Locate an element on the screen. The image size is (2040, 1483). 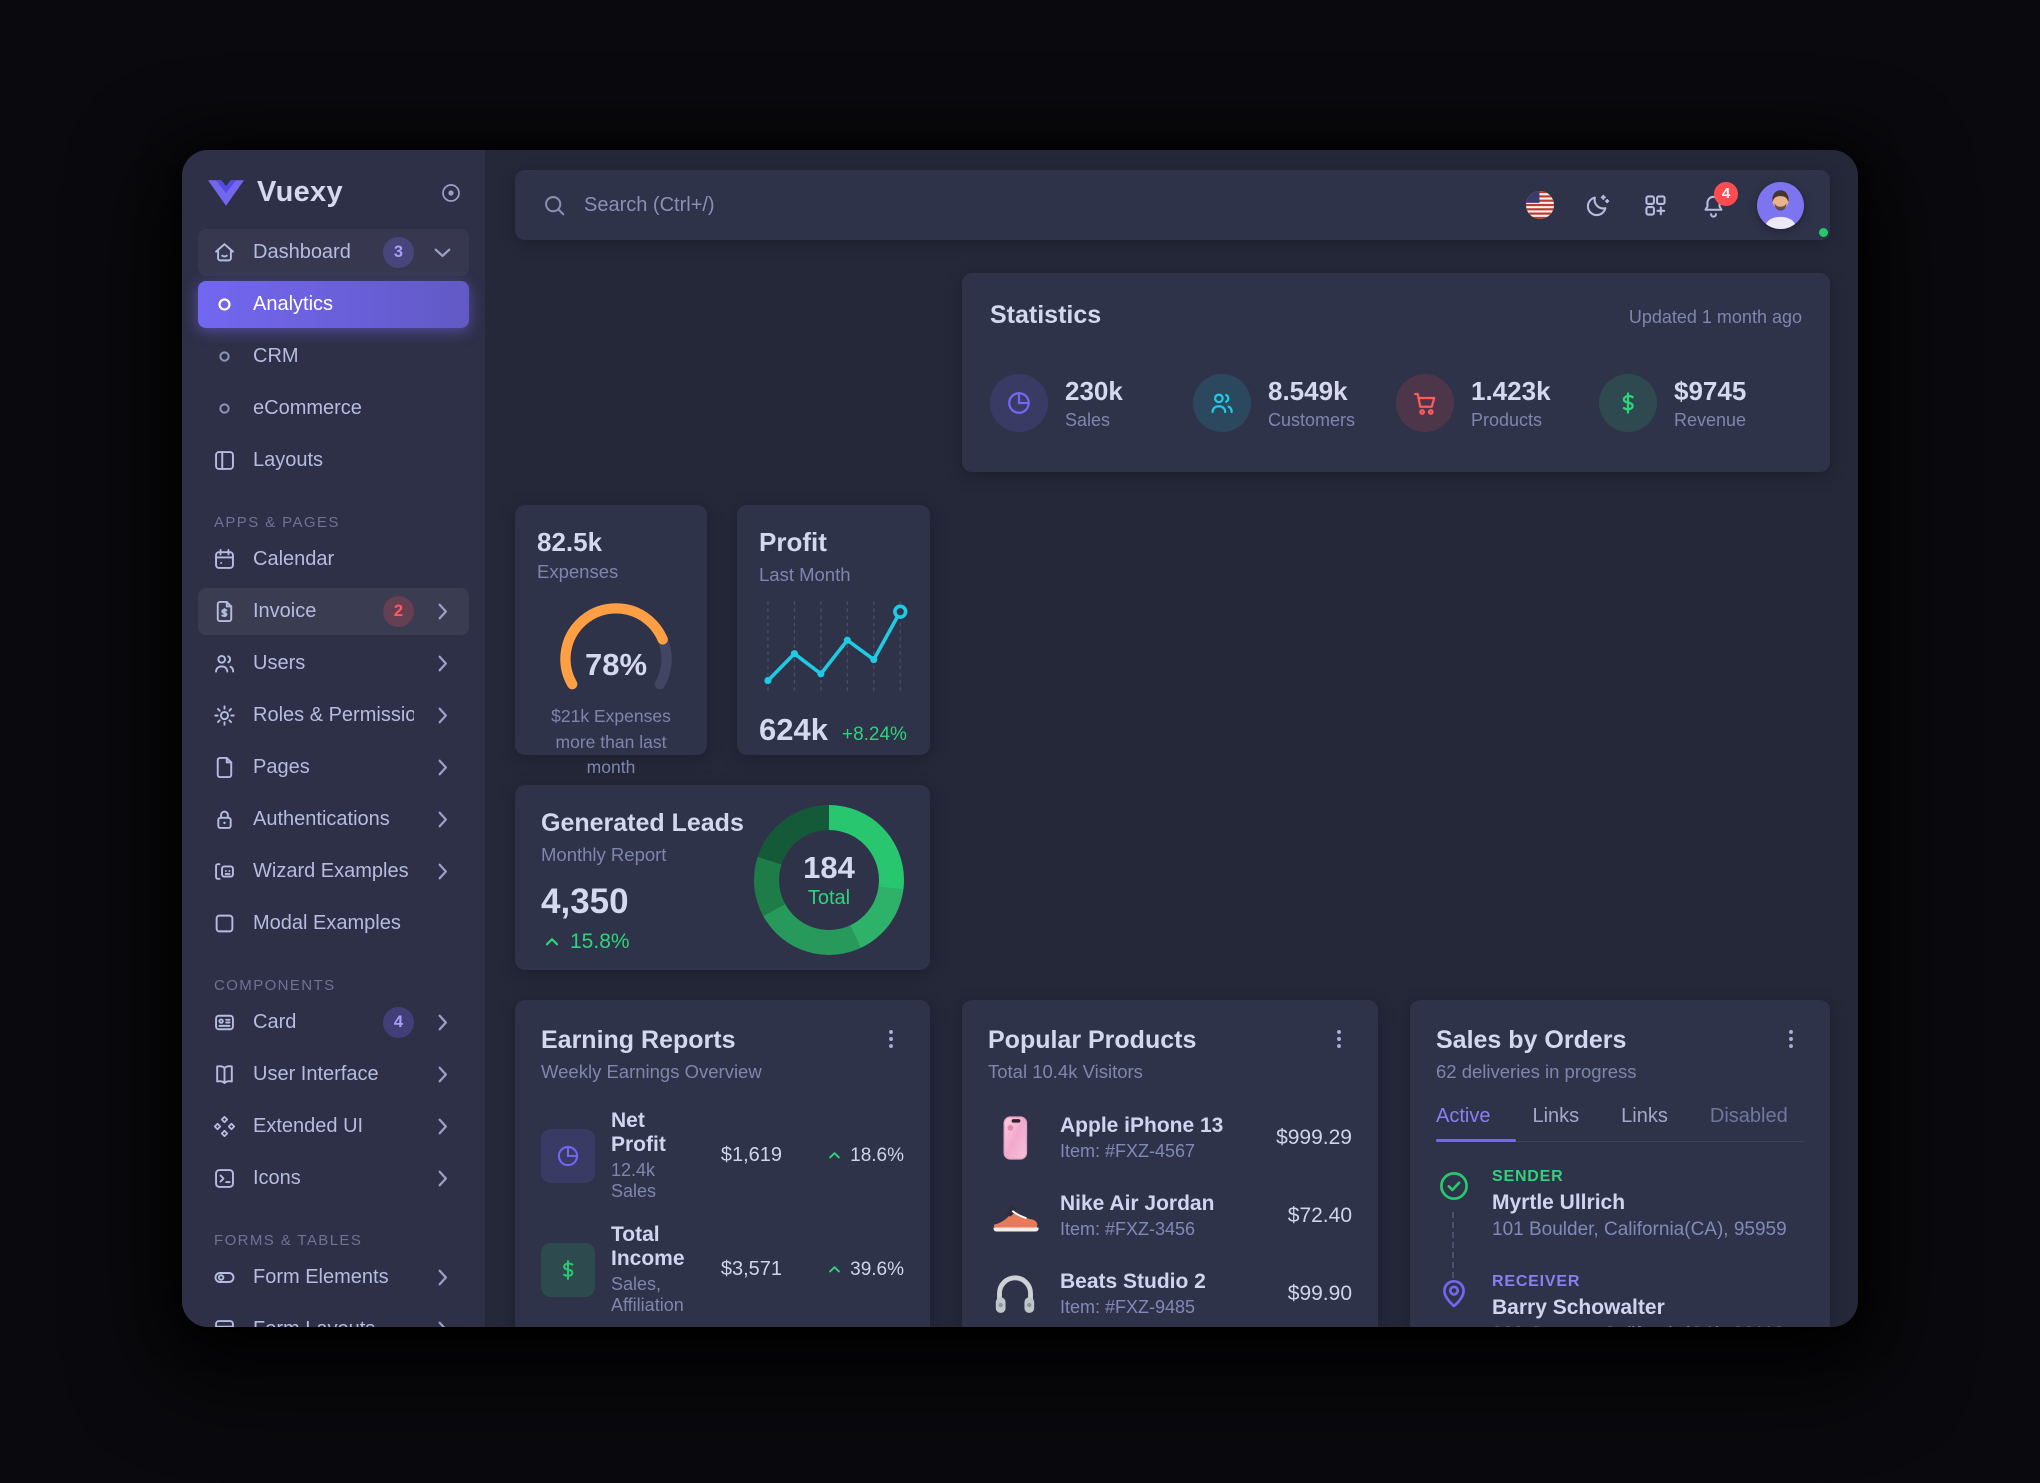
profit-card: Profit Last Month 624k +8.24% is located at coordinates (833, 630).